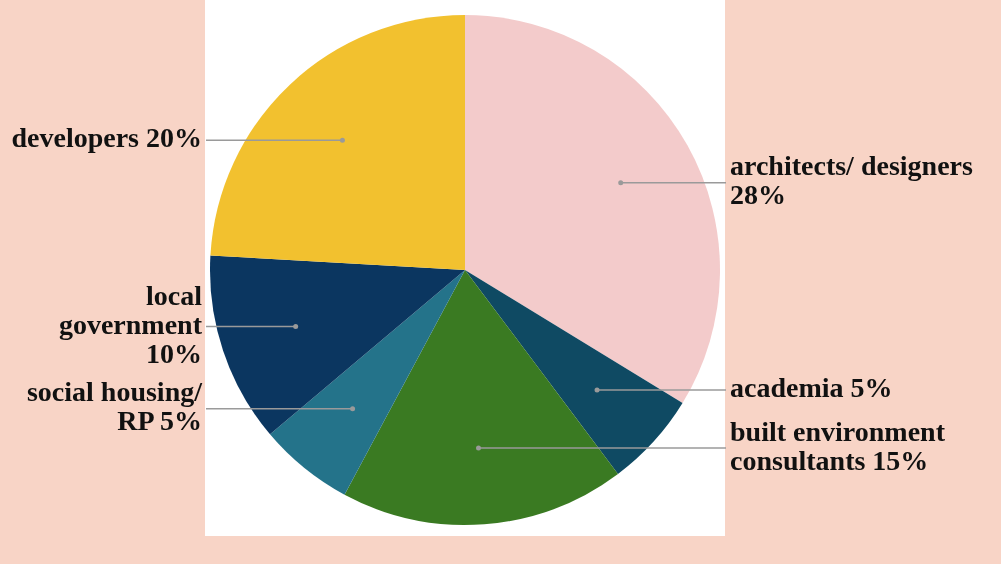 The image size is (1001, 564). What do you see at coordinates (758, 195) in the screenshot?
I see `data-label: 28%` at bounding box center [758, 195].